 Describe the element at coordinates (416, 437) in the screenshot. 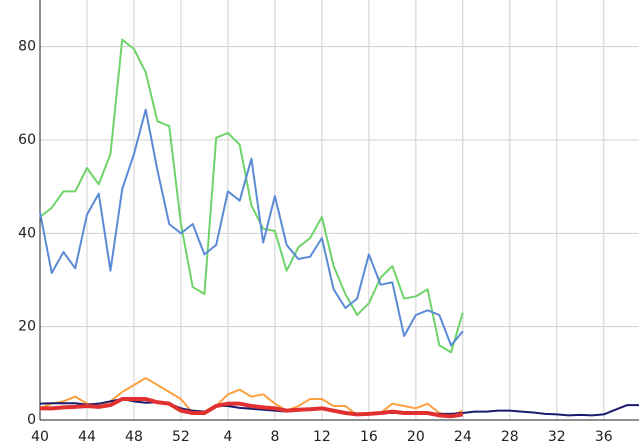

I see `x-tick-label: 20` at that location.